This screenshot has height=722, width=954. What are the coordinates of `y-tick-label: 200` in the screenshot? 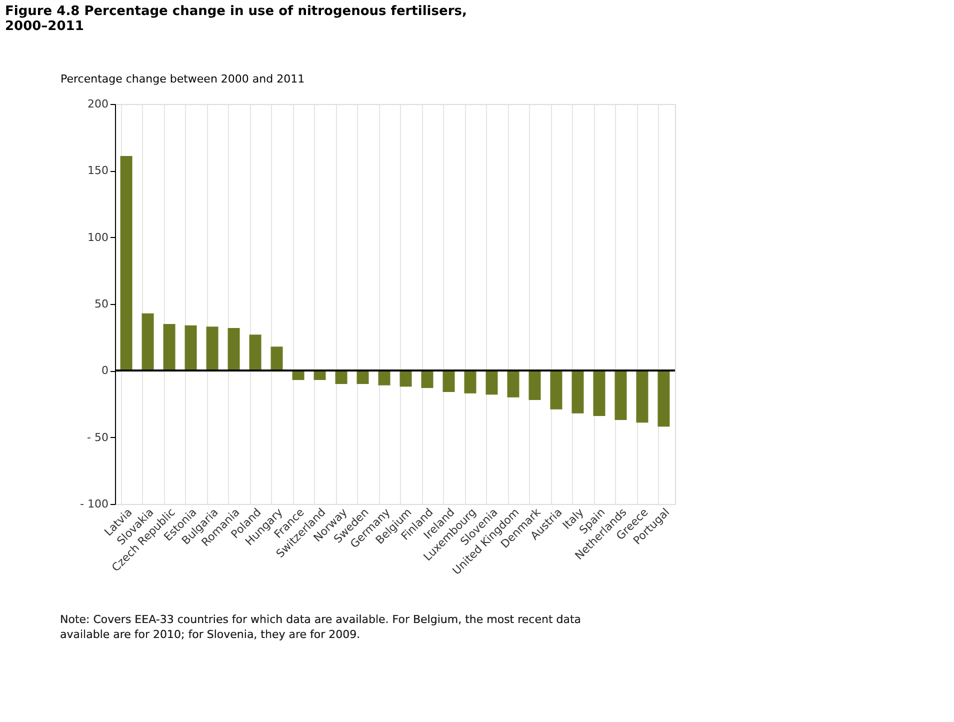 It's located at (98, 104).